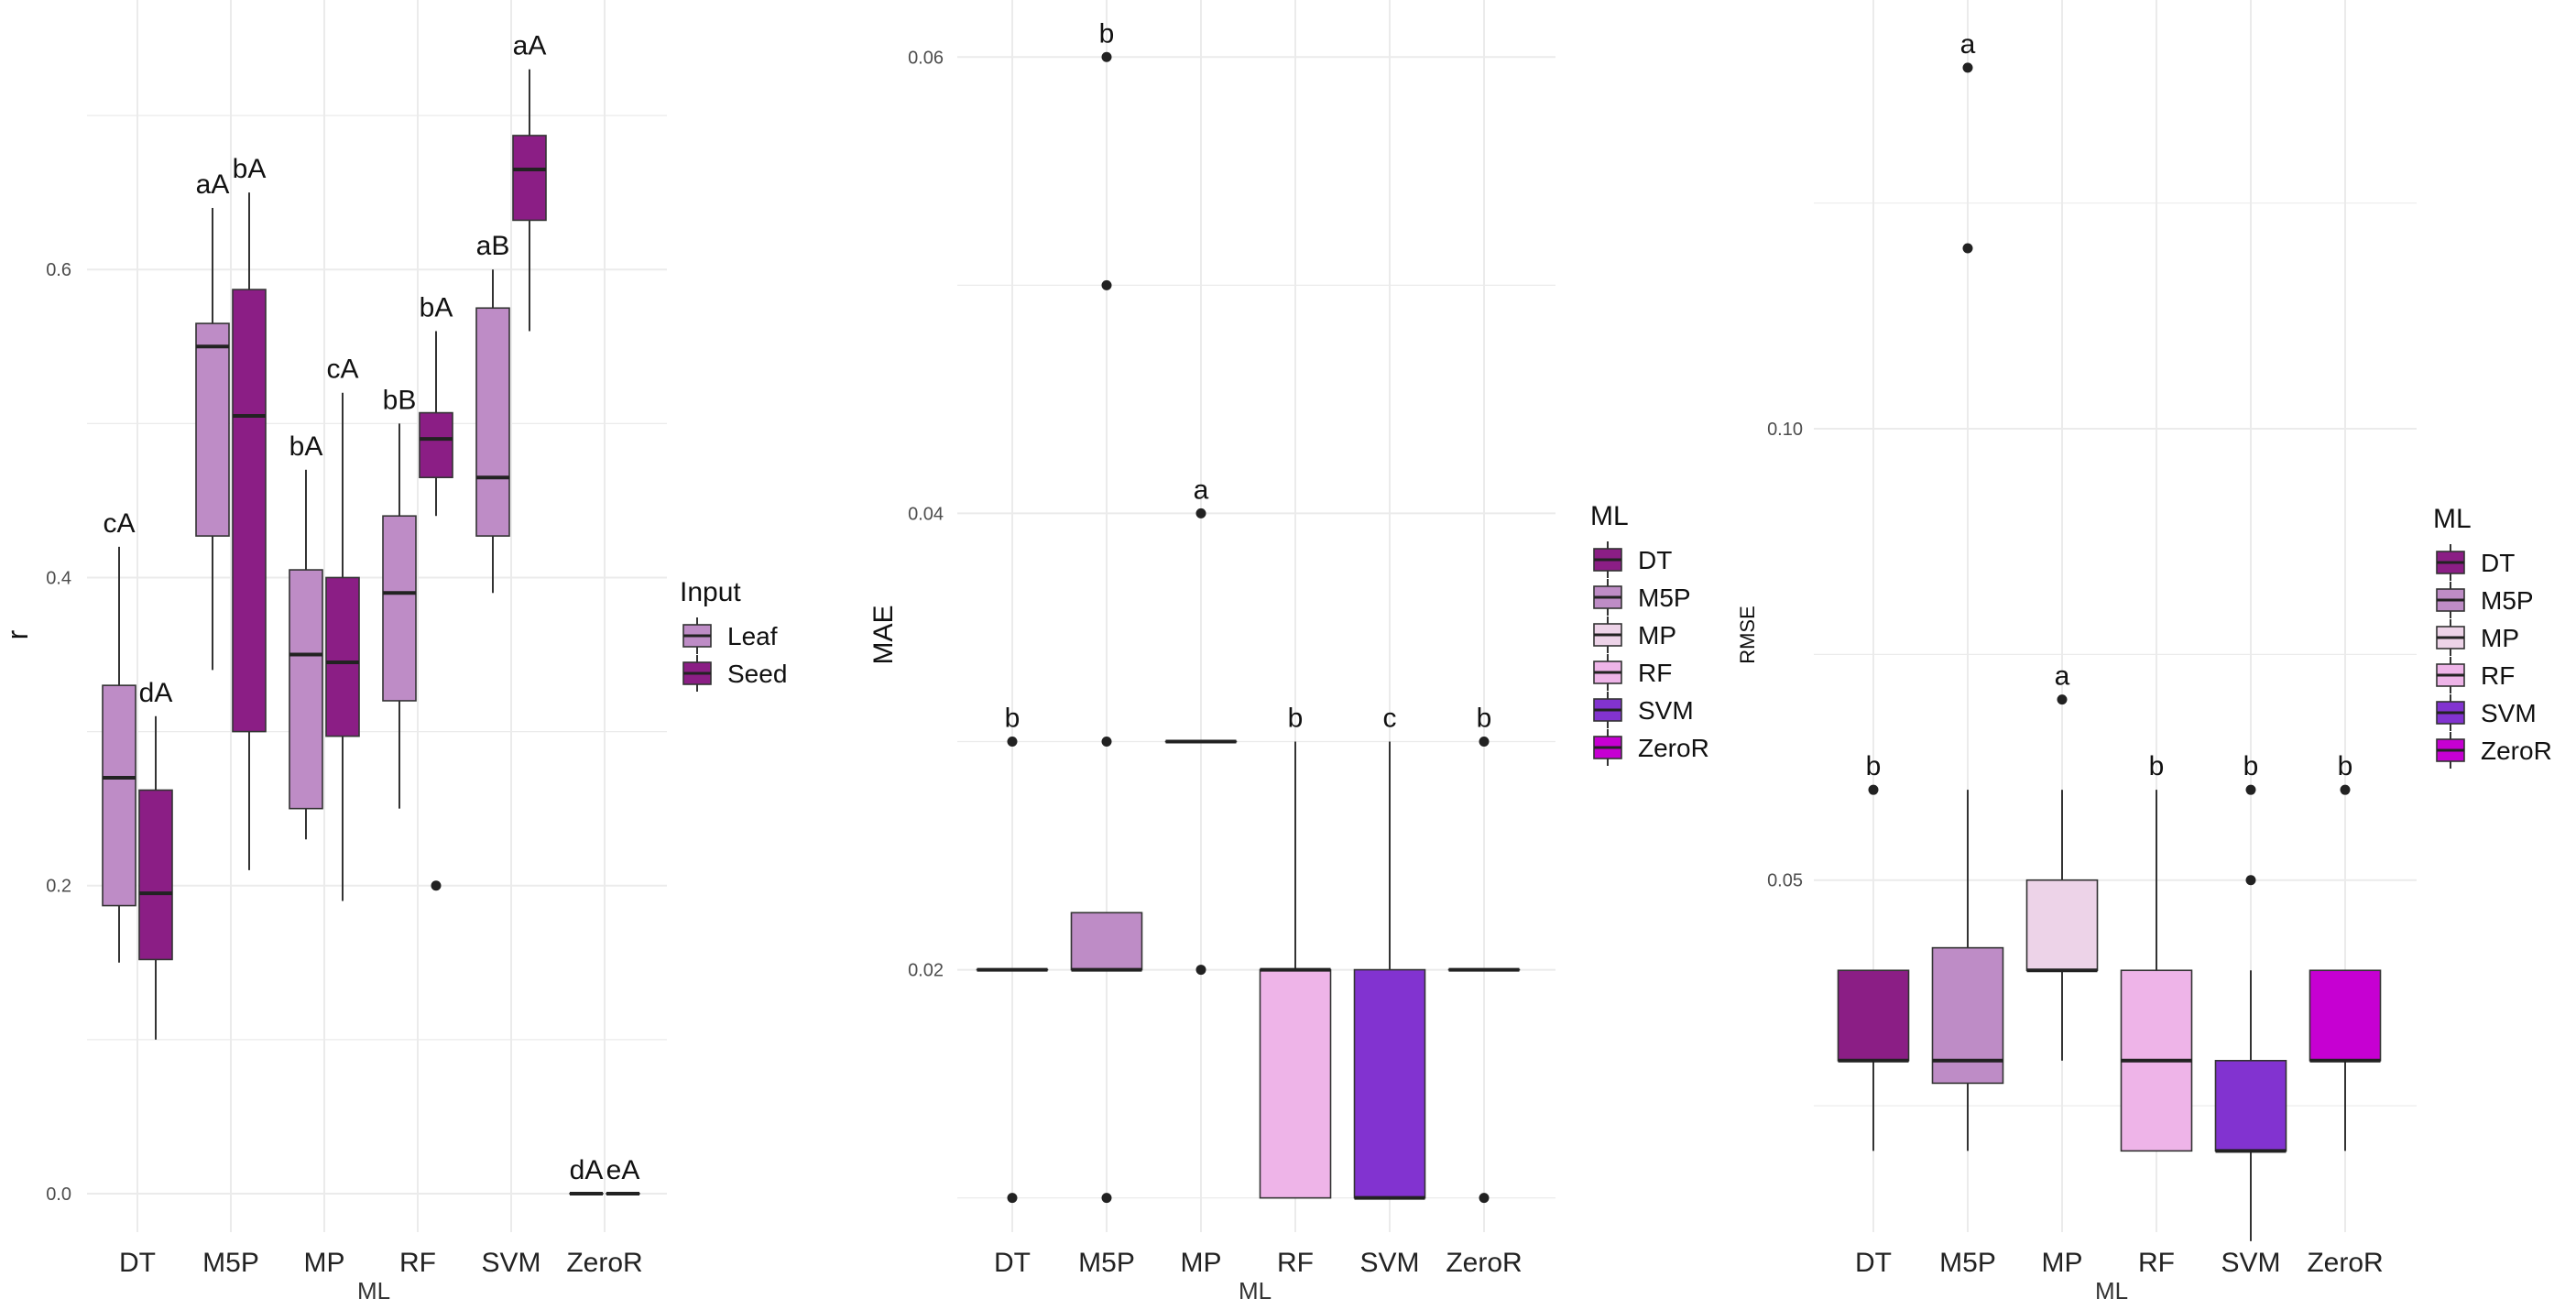 Image resolution: width=2576 pixels, height=1310 pixels. I want to click on group-letter-svm: c, so click(1390, 718).